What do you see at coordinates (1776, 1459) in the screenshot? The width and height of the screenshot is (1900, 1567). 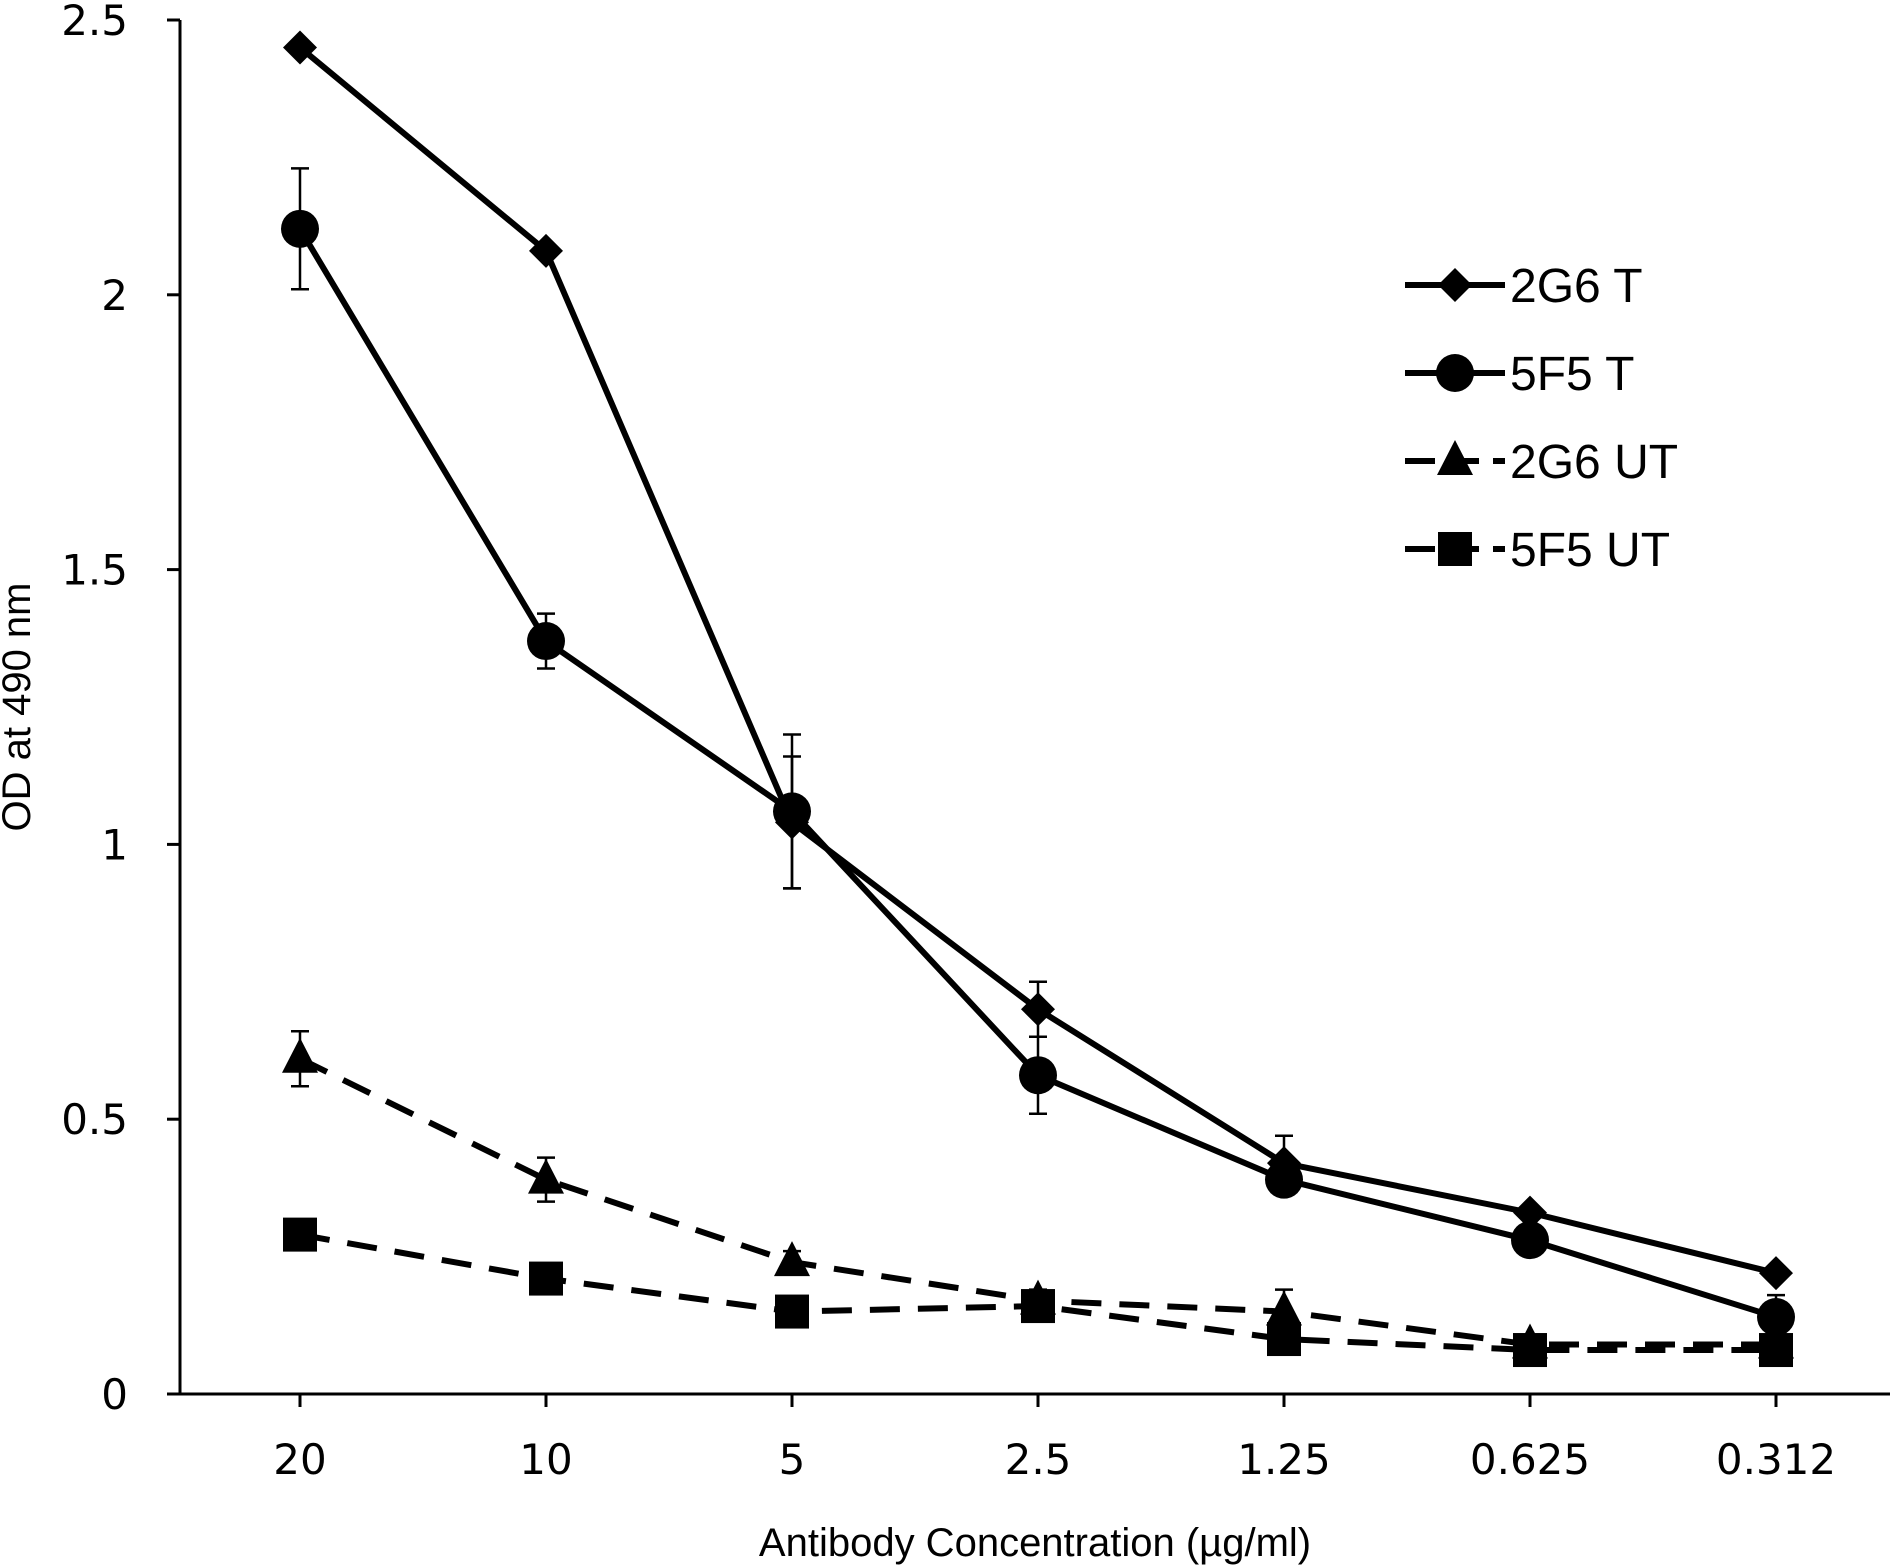 I see `x-tick-label: 0.312` at bounding box center [1776, 1459].